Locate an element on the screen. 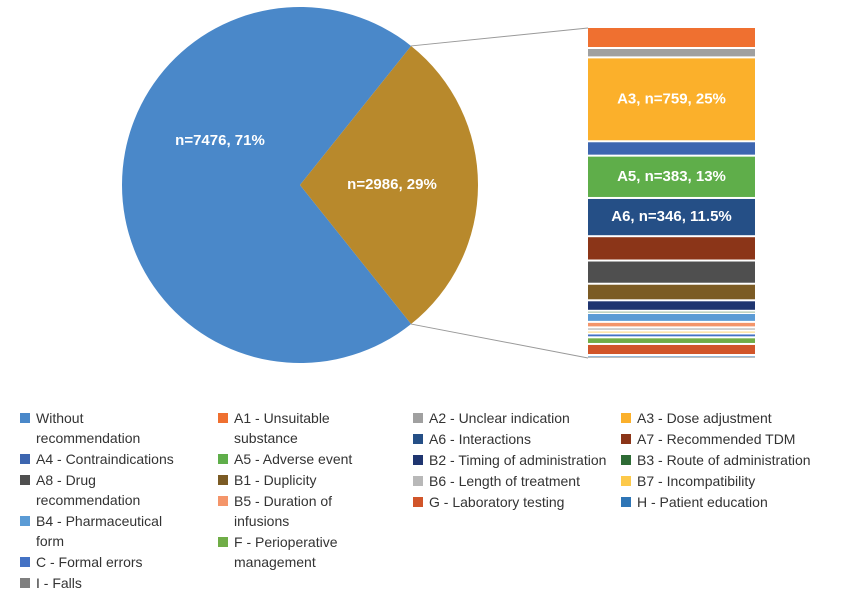 The width and height of the screenshot is (849, 597). bar-label: A3, n=759, 25% is located at coordinates (671, 98).